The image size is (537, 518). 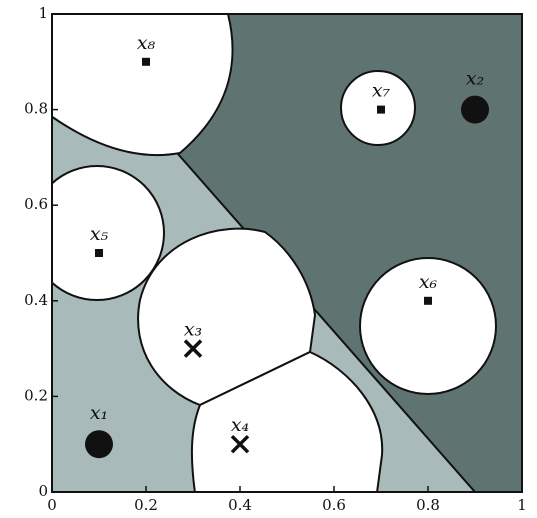 I want to click on y-tick-label: 0.6, so click(x=36, y=204).